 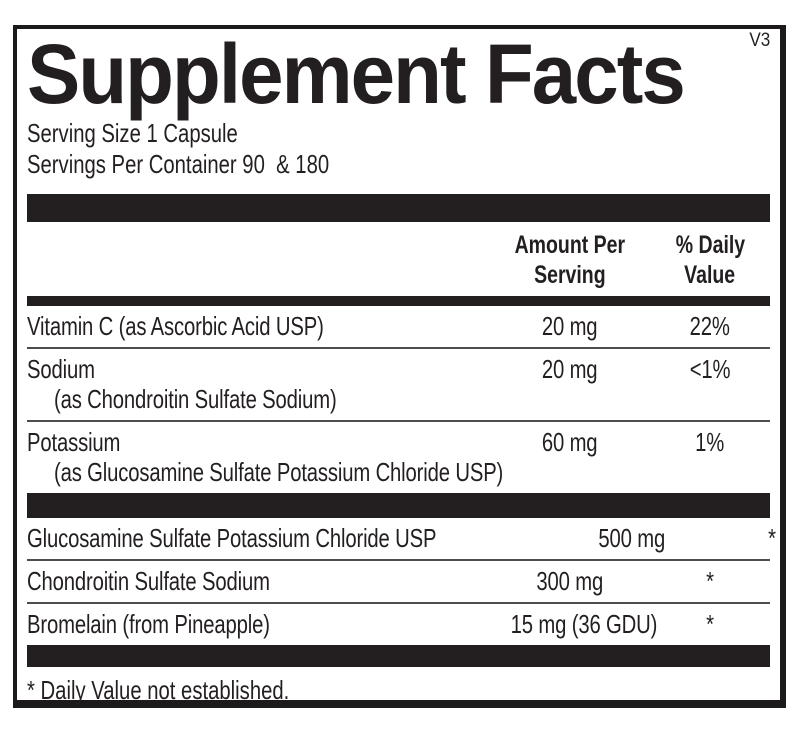 I want to click on page-title-text: Supplement Facts, so click(x=356, y=74).